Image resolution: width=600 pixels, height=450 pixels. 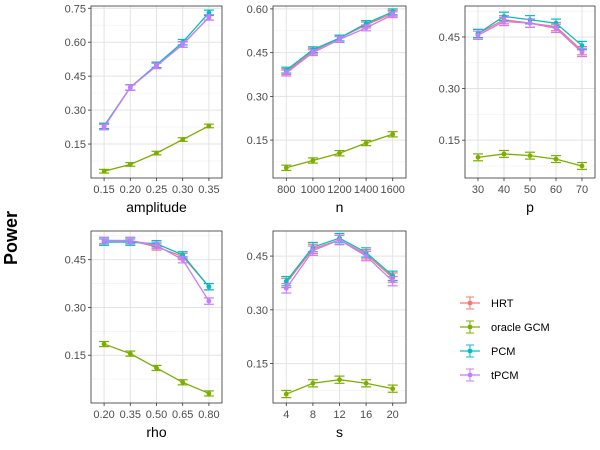 I want to click on panel-n: 0.15 0.30 0.45 0.60 800 1000 1200 1400 1600 n, so click(x=327, y=109).